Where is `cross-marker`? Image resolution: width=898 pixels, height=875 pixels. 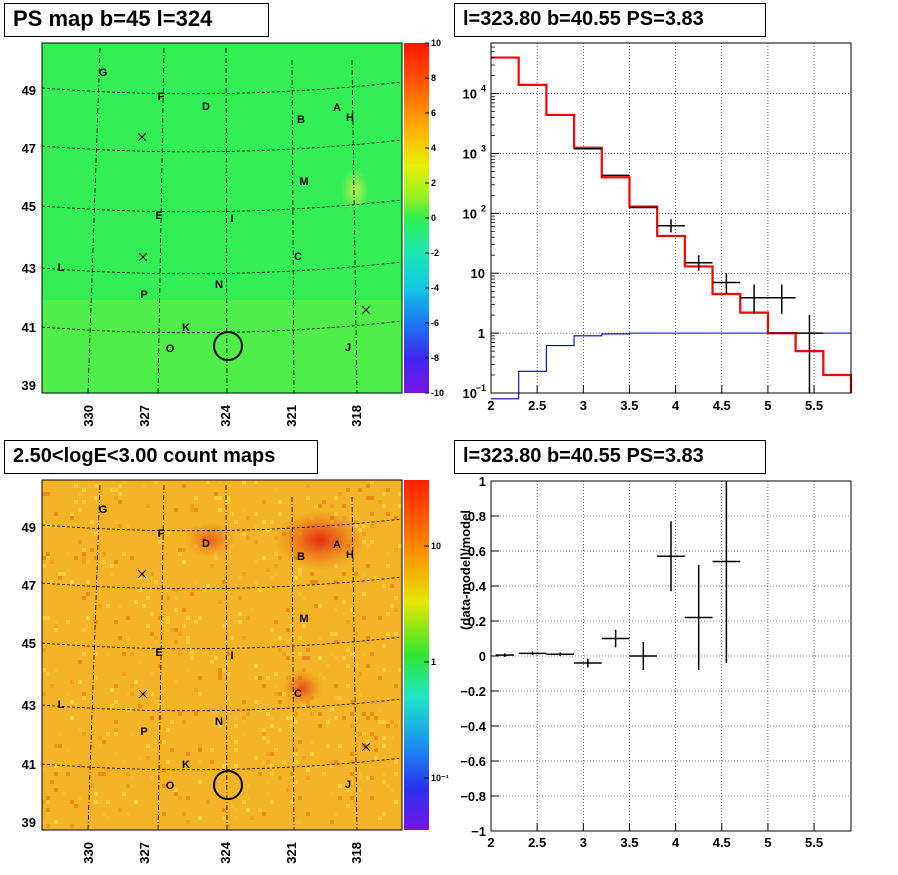 cross-marker is located at coordinates (142, 137).